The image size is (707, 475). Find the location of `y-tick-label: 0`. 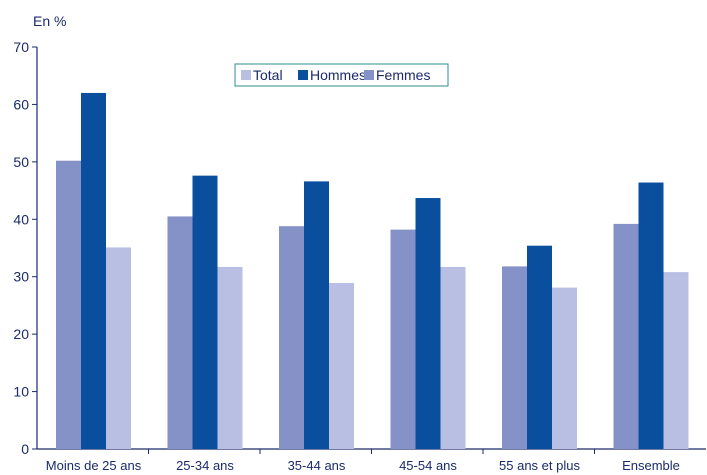

y-tick-label: 0 is located at coordinates (25, 449).